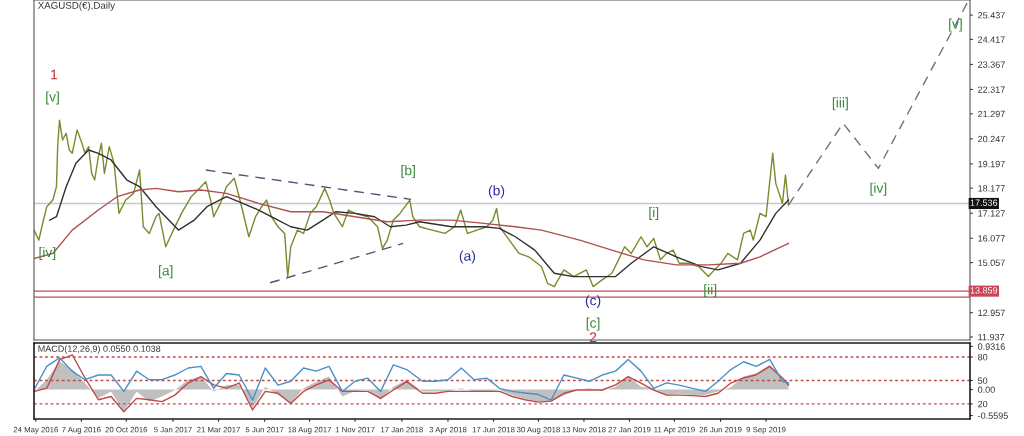  Describe the element at coordinates (991, 238) in the screenshot. I see `y-tick-label: 16.077` at that location.